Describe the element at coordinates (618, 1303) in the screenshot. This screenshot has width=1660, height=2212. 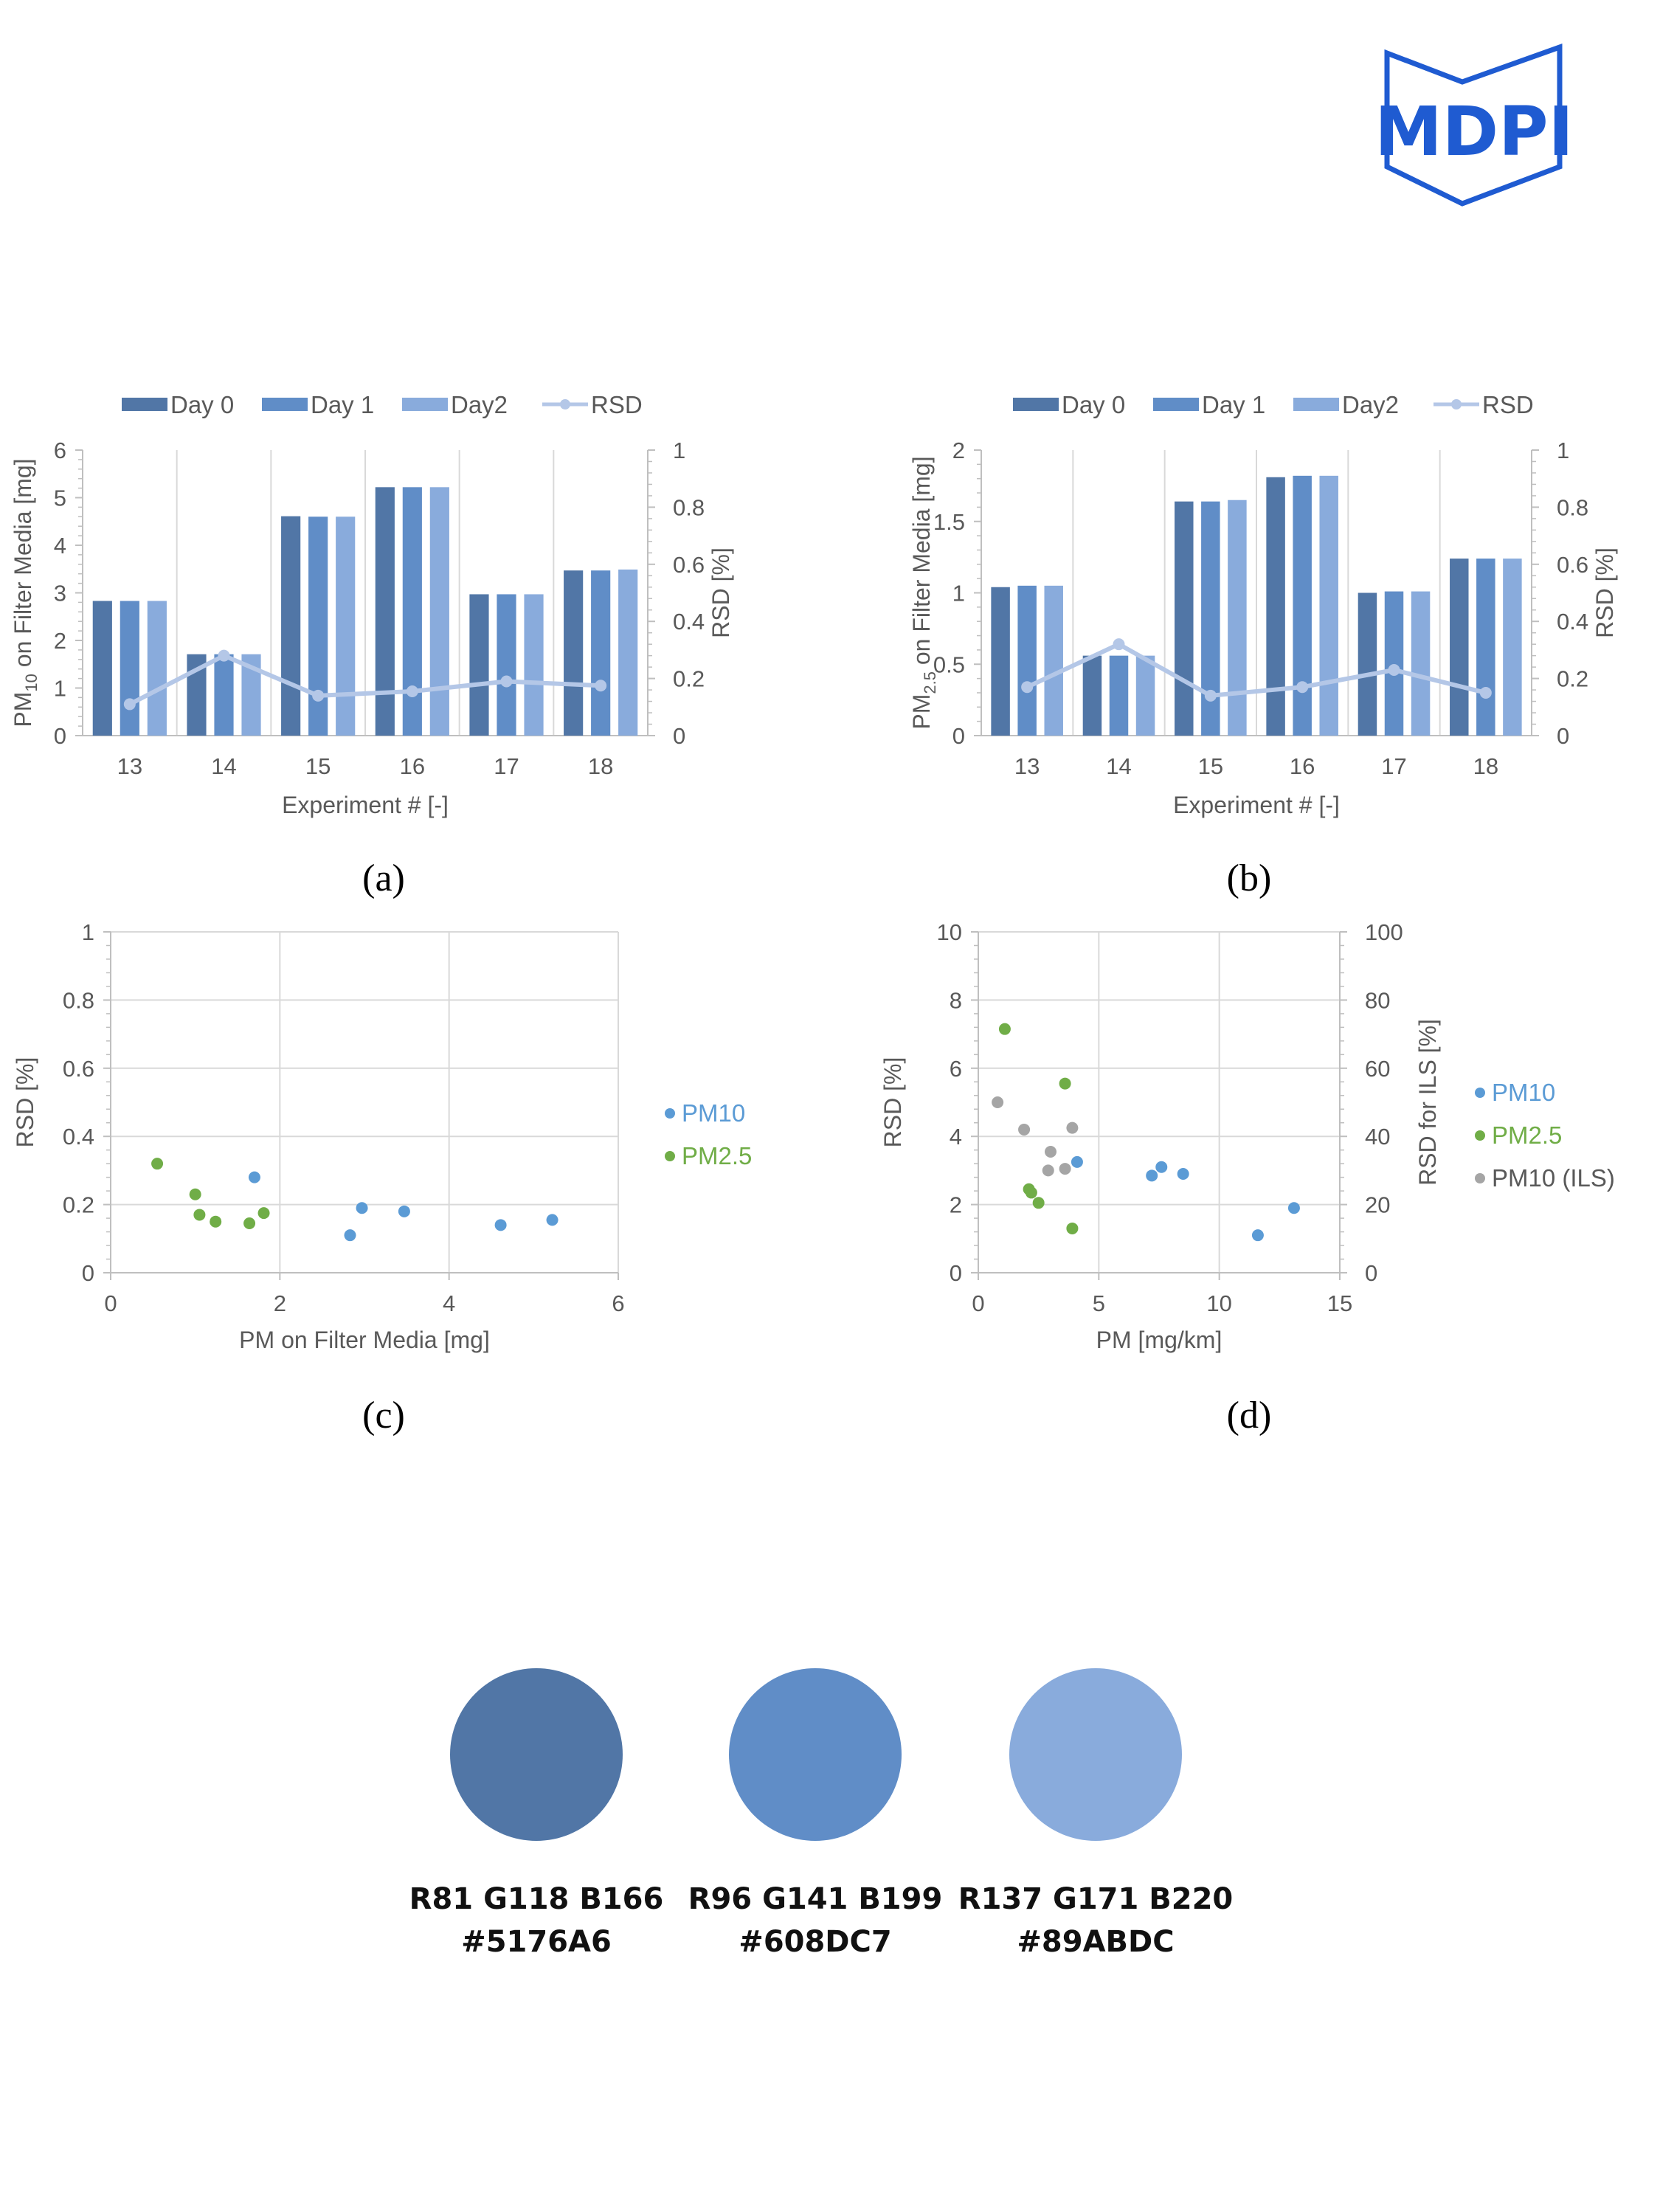
I see `x-tick-label: 6` at that location.